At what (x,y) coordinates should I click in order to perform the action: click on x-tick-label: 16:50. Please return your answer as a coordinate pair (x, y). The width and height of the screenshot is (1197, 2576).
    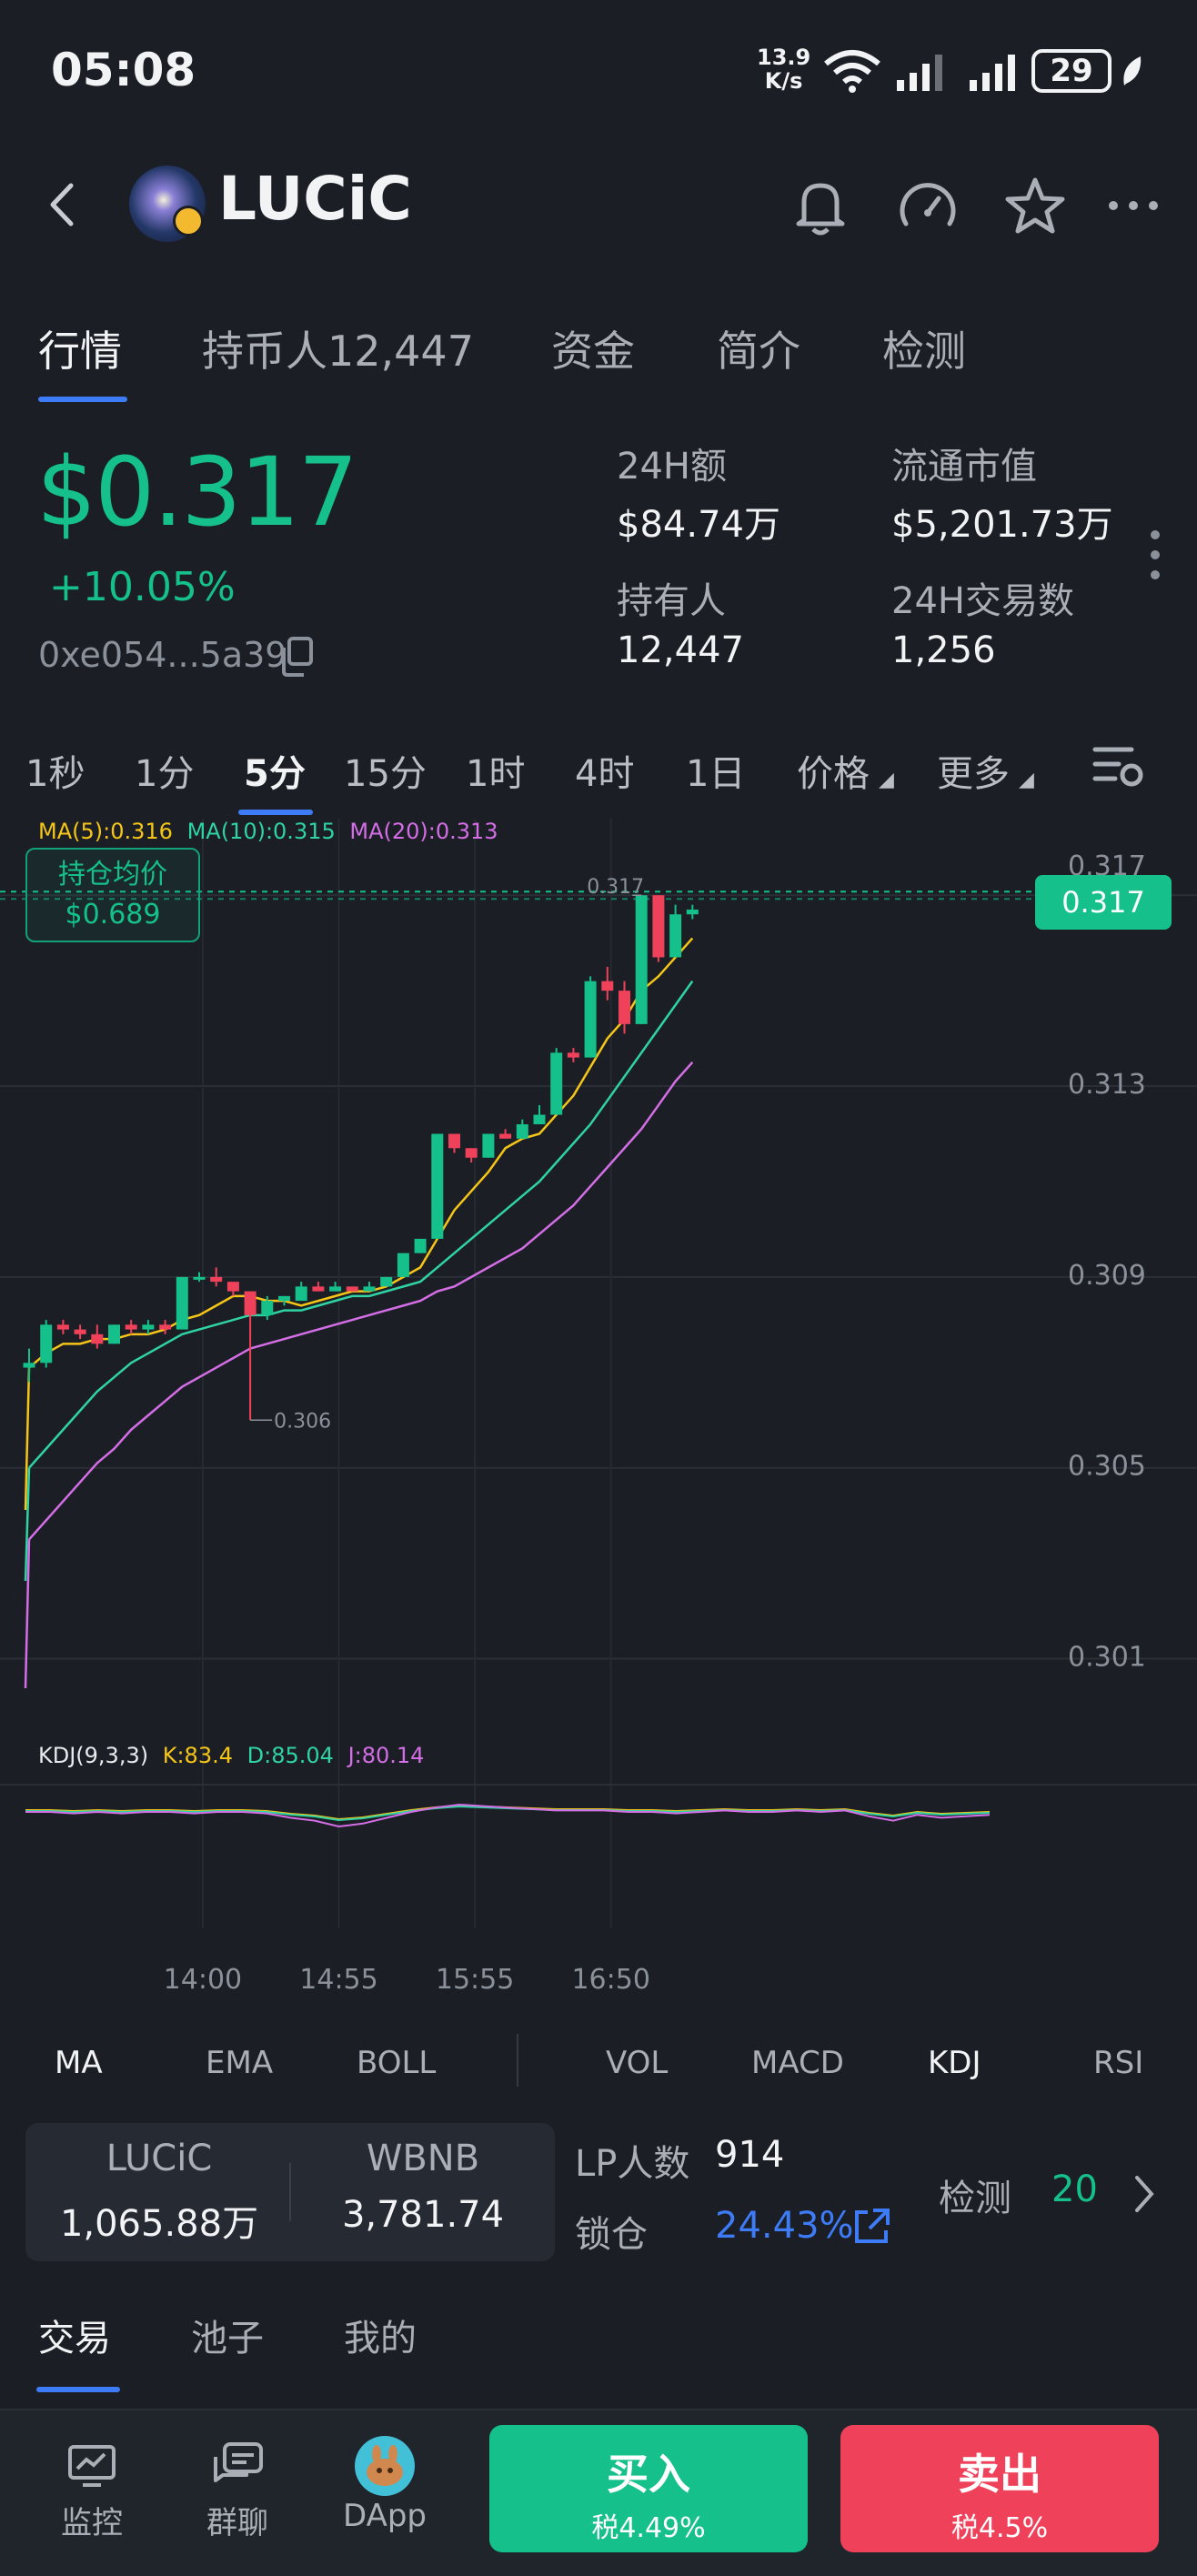
    Looking at the image, I should click on (610, 1980).